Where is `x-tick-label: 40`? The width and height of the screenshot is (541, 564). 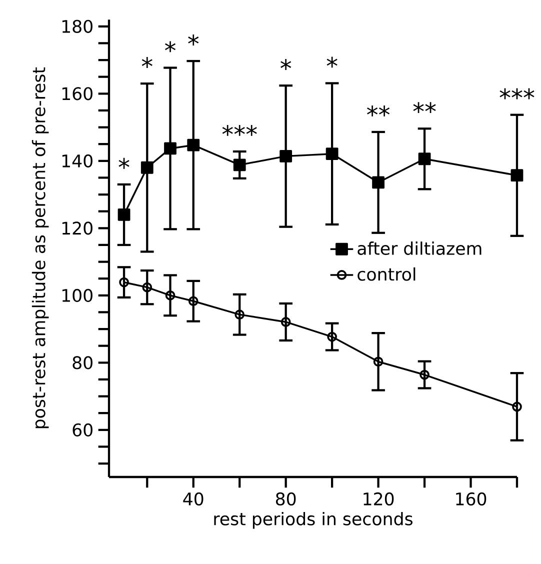 x-tick-label: 40 is located at coordinates (193, 499).